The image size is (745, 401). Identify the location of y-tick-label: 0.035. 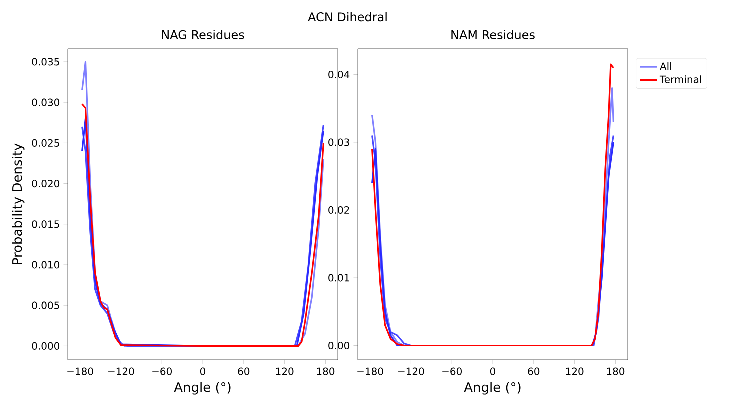
(46, 62).